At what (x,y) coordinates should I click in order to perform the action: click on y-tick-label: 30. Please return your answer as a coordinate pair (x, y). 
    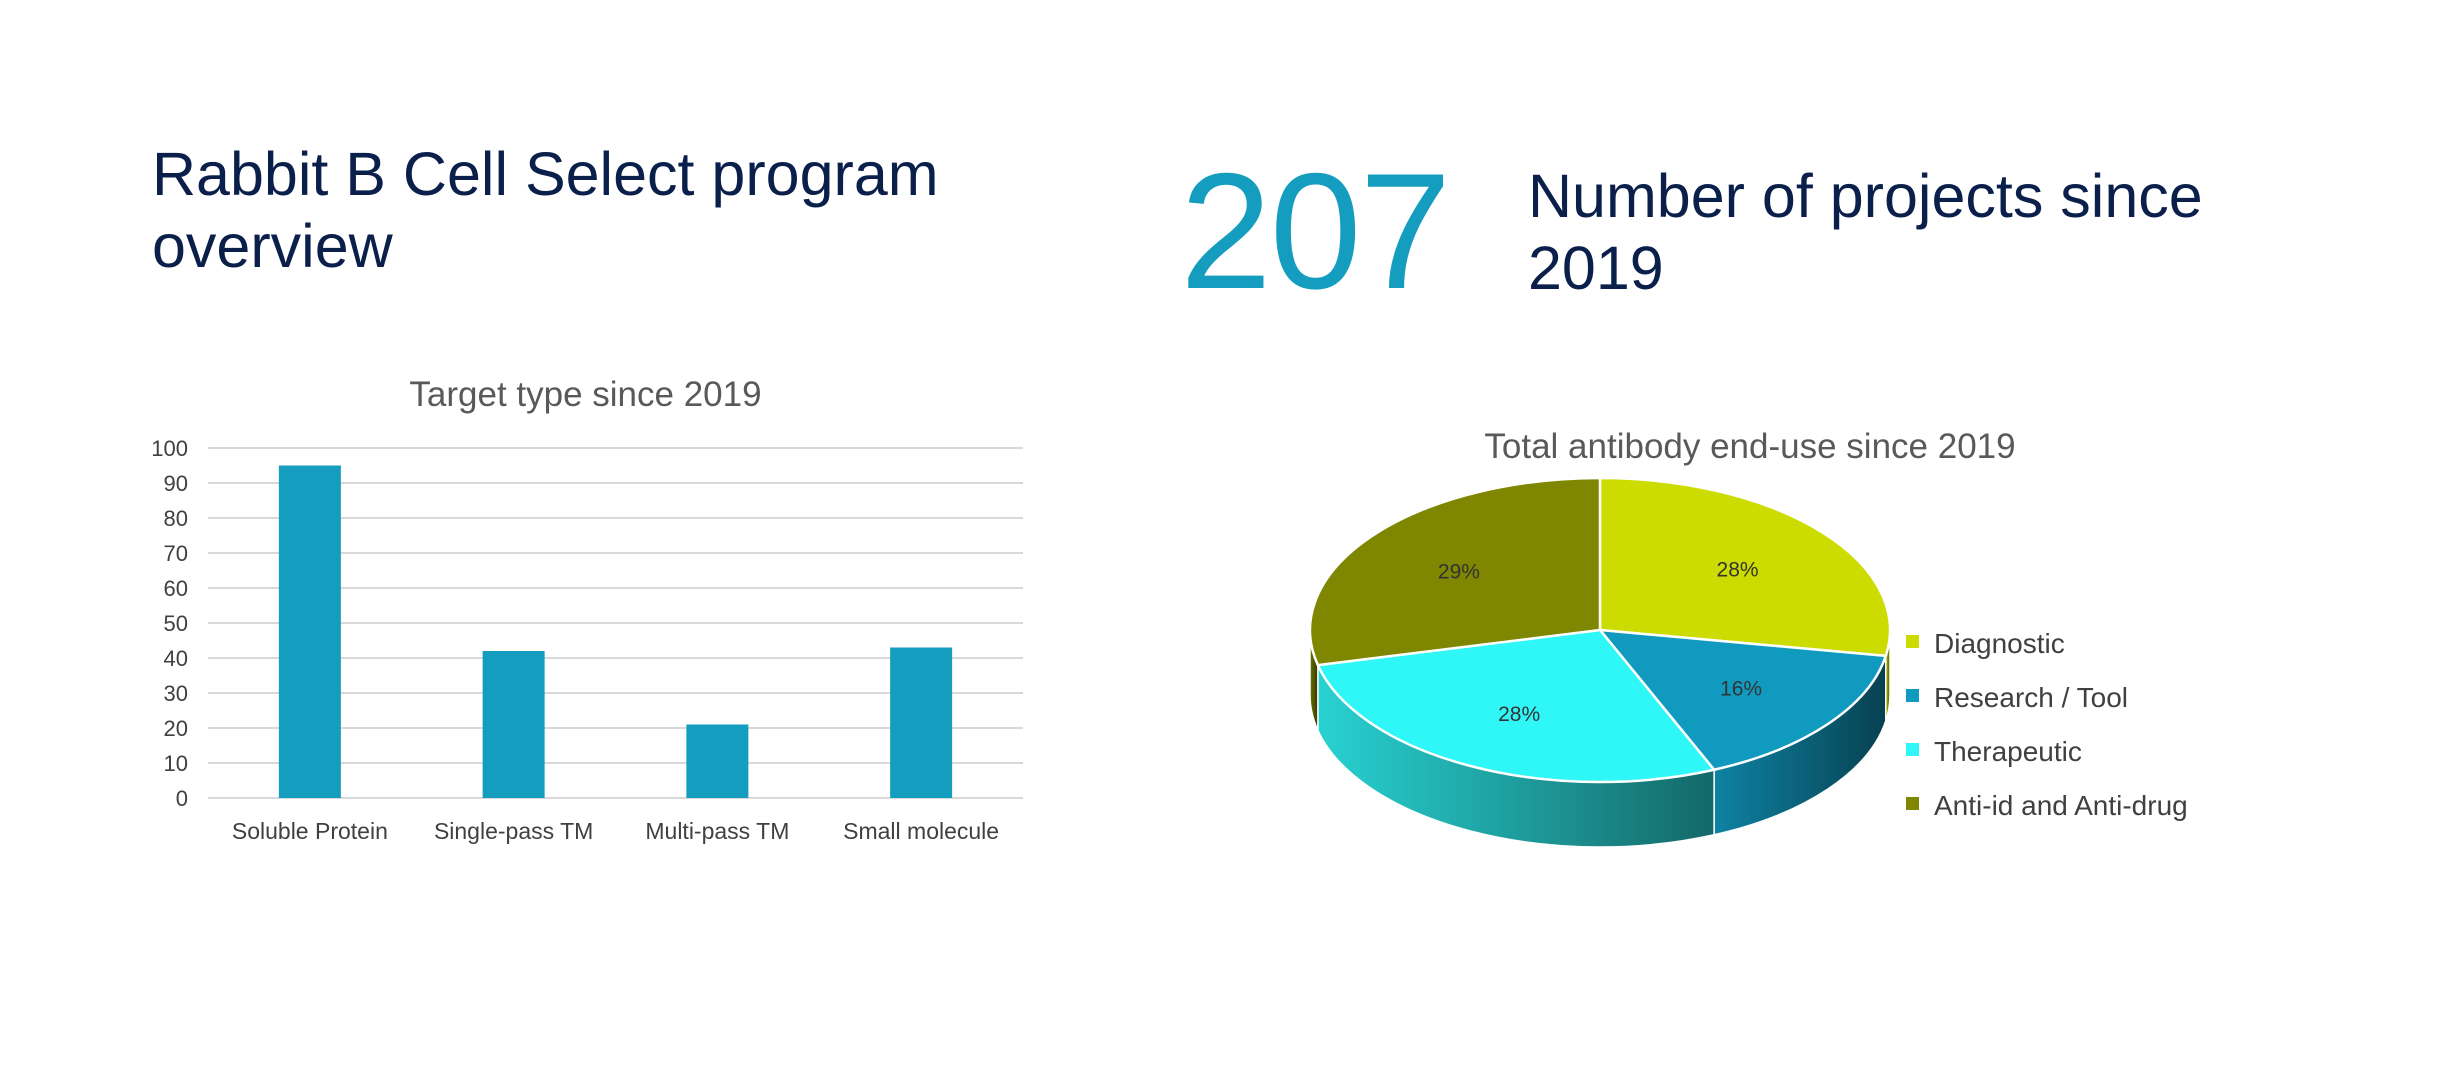
    Looking at the image, I should click on (176, 693).